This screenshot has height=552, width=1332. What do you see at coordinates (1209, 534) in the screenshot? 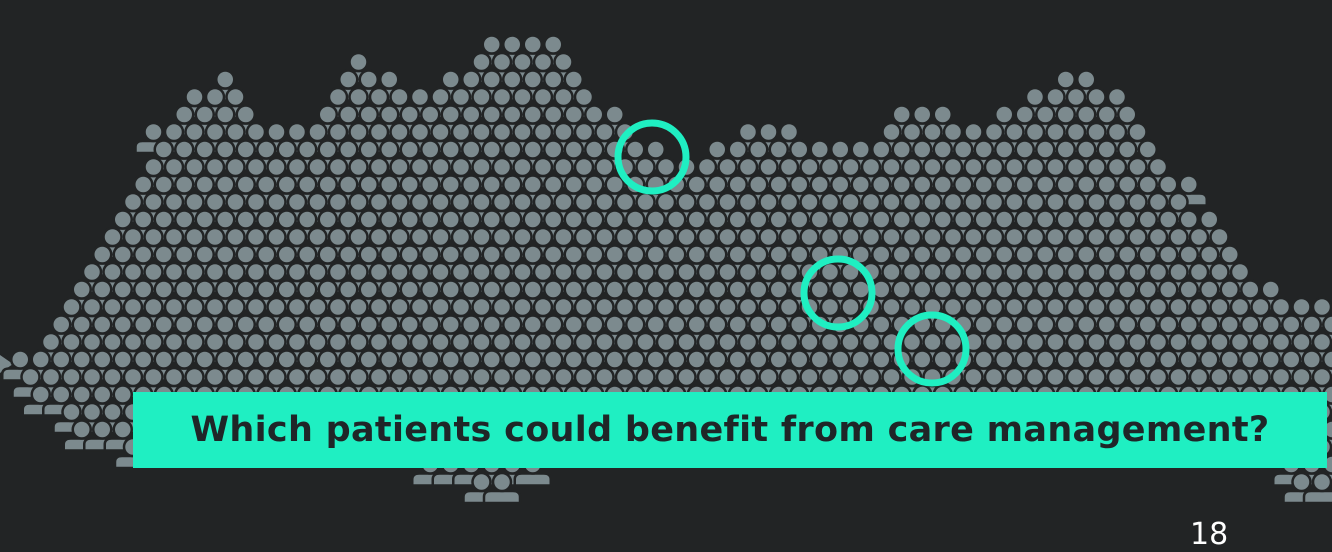
I see `page-number: 18` at bounding box center [1209, 534].